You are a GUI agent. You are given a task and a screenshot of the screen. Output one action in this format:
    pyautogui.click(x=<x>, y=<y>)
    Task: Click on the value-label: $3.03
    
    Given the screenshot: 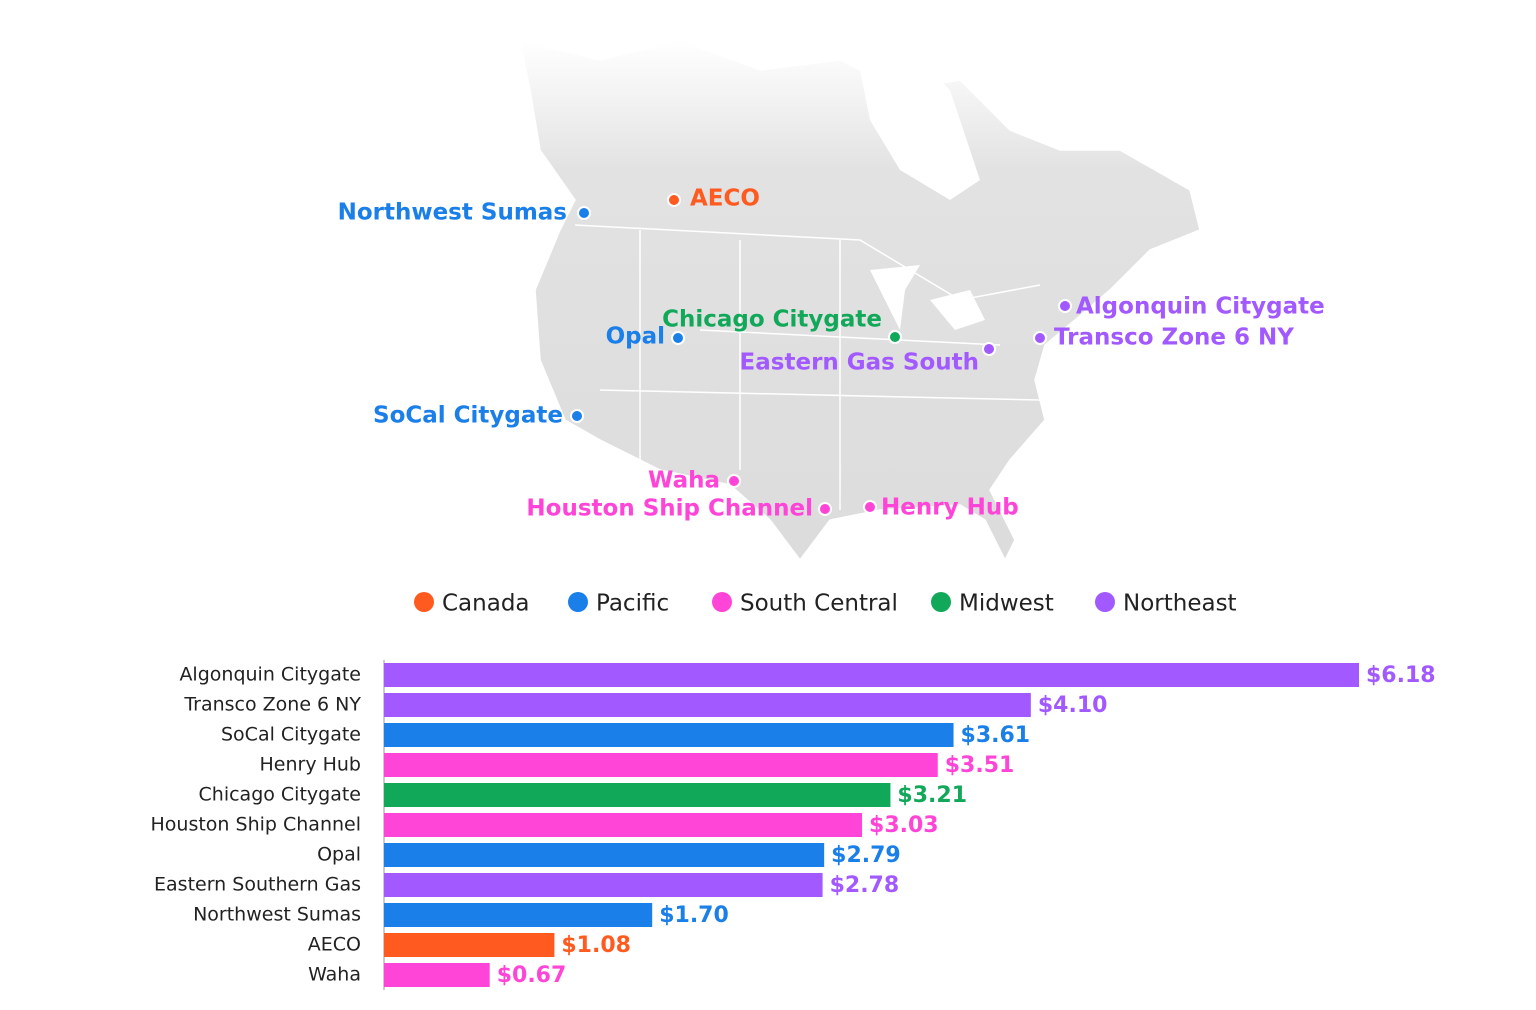 What is the action you would take?
    pyautogui.click(x=904, y=825)
    